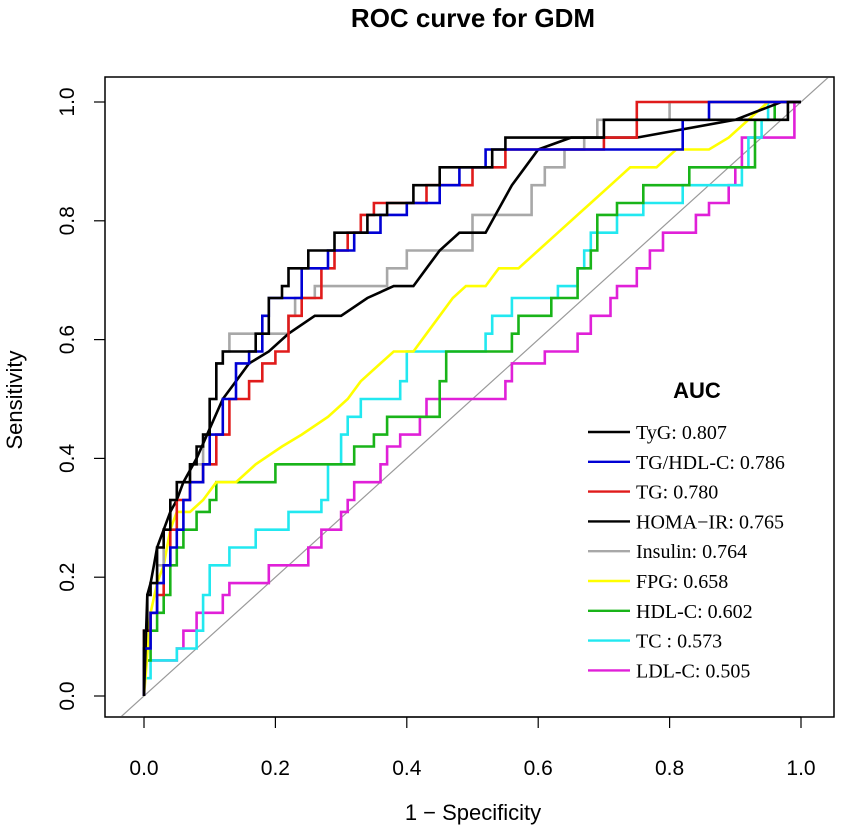 This screenshot has width=847, height=831. What do you see at coordinates (473, 812) in the screenshot?
I see `x-axis-label: 1 − Specificity` at bounding box center [473, 812].